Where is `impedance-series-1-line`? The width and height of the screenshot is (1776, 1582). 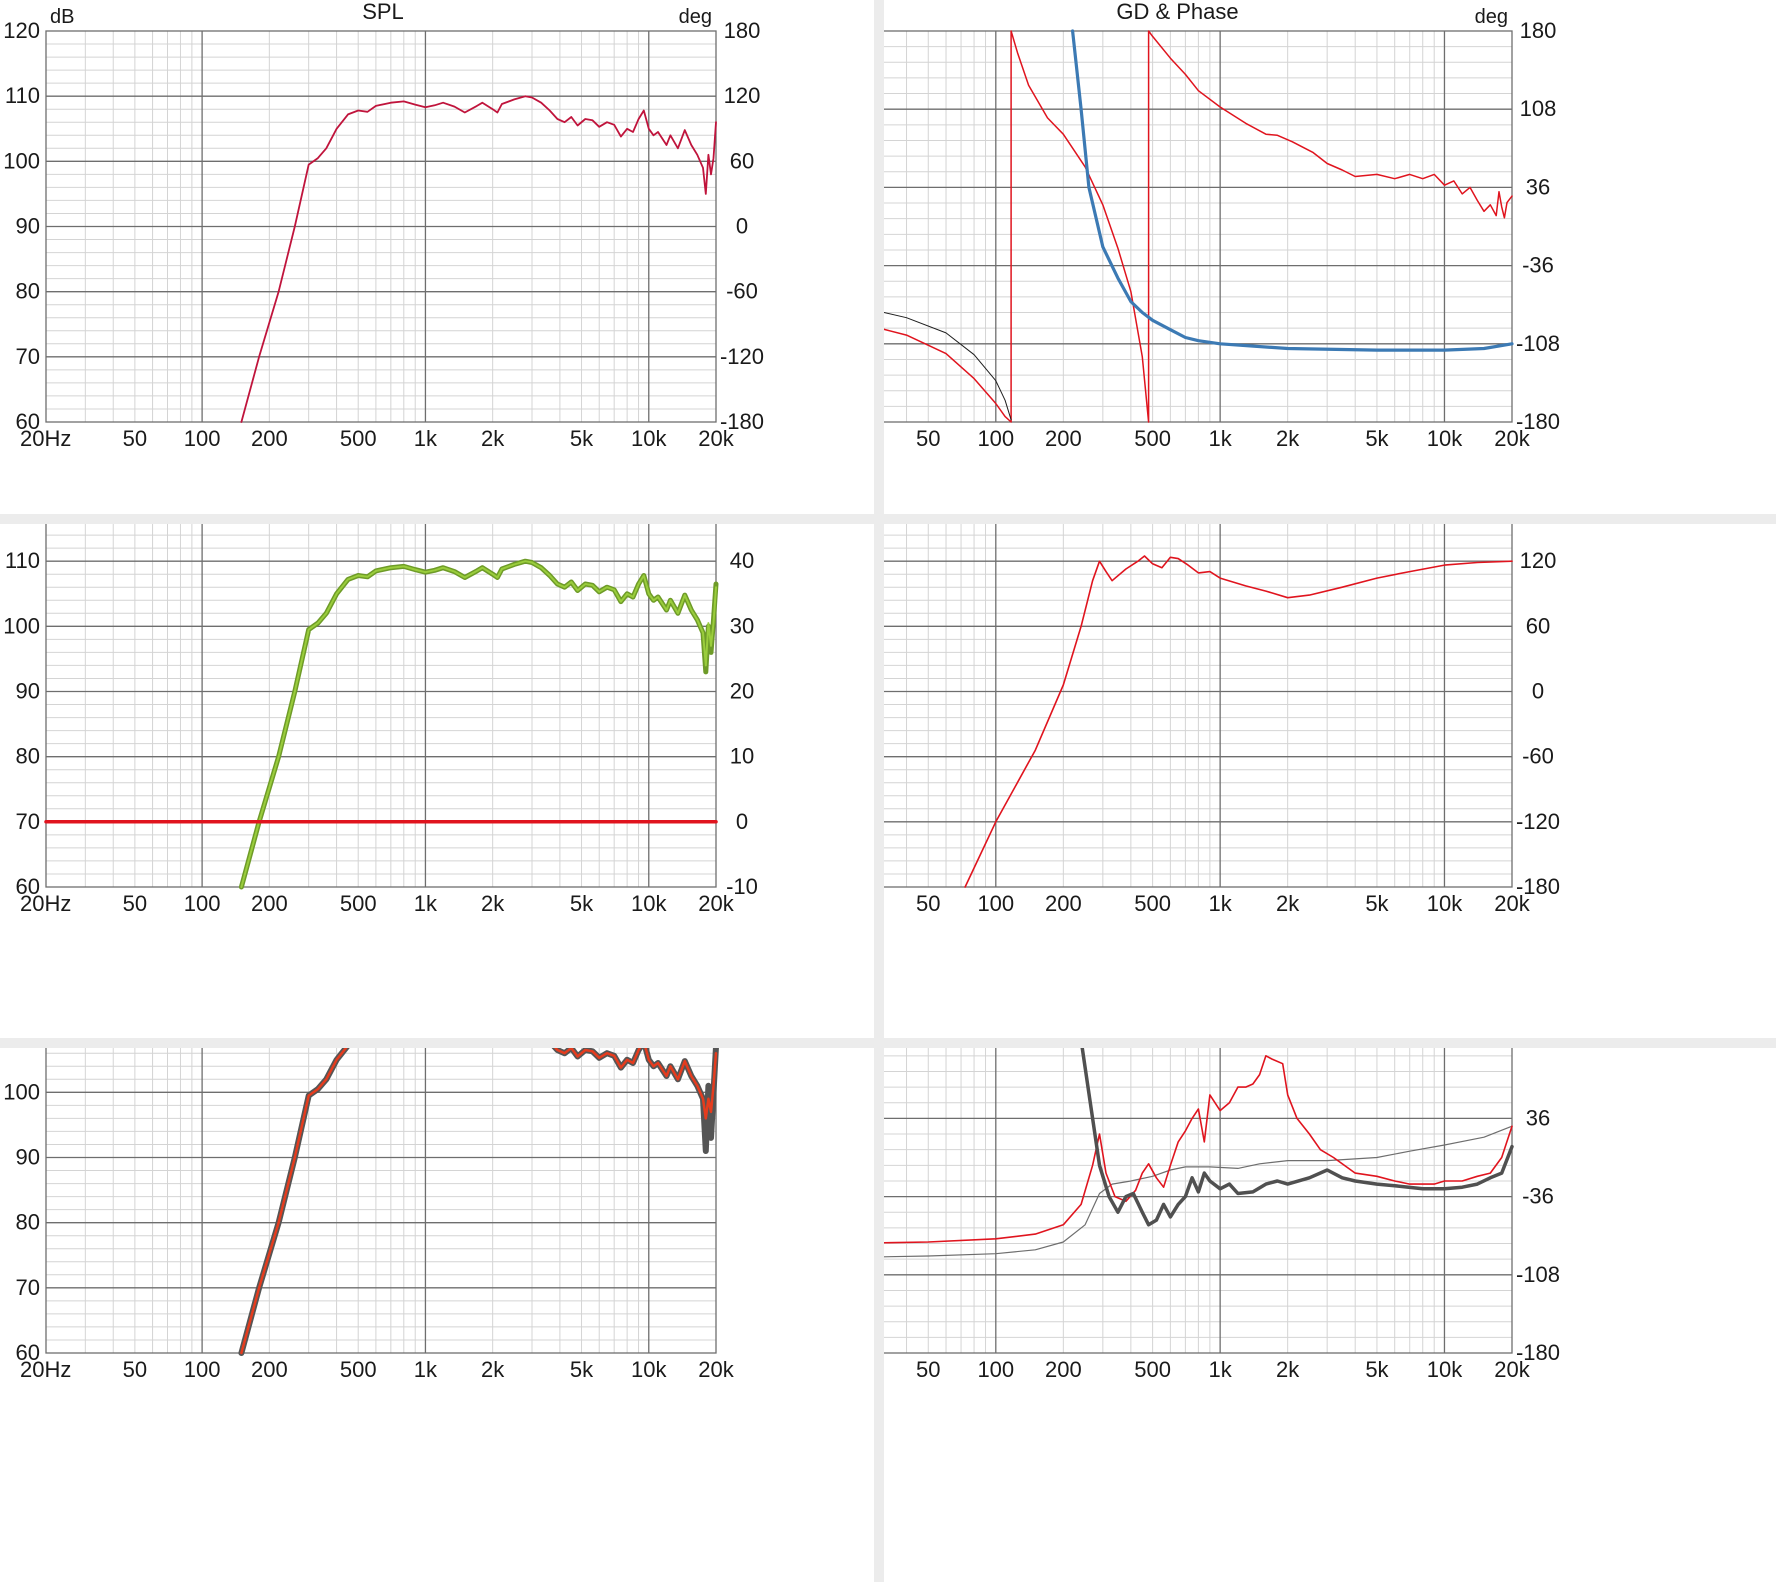
impedance-series-1-line is located at coordinates (1198, 1149).